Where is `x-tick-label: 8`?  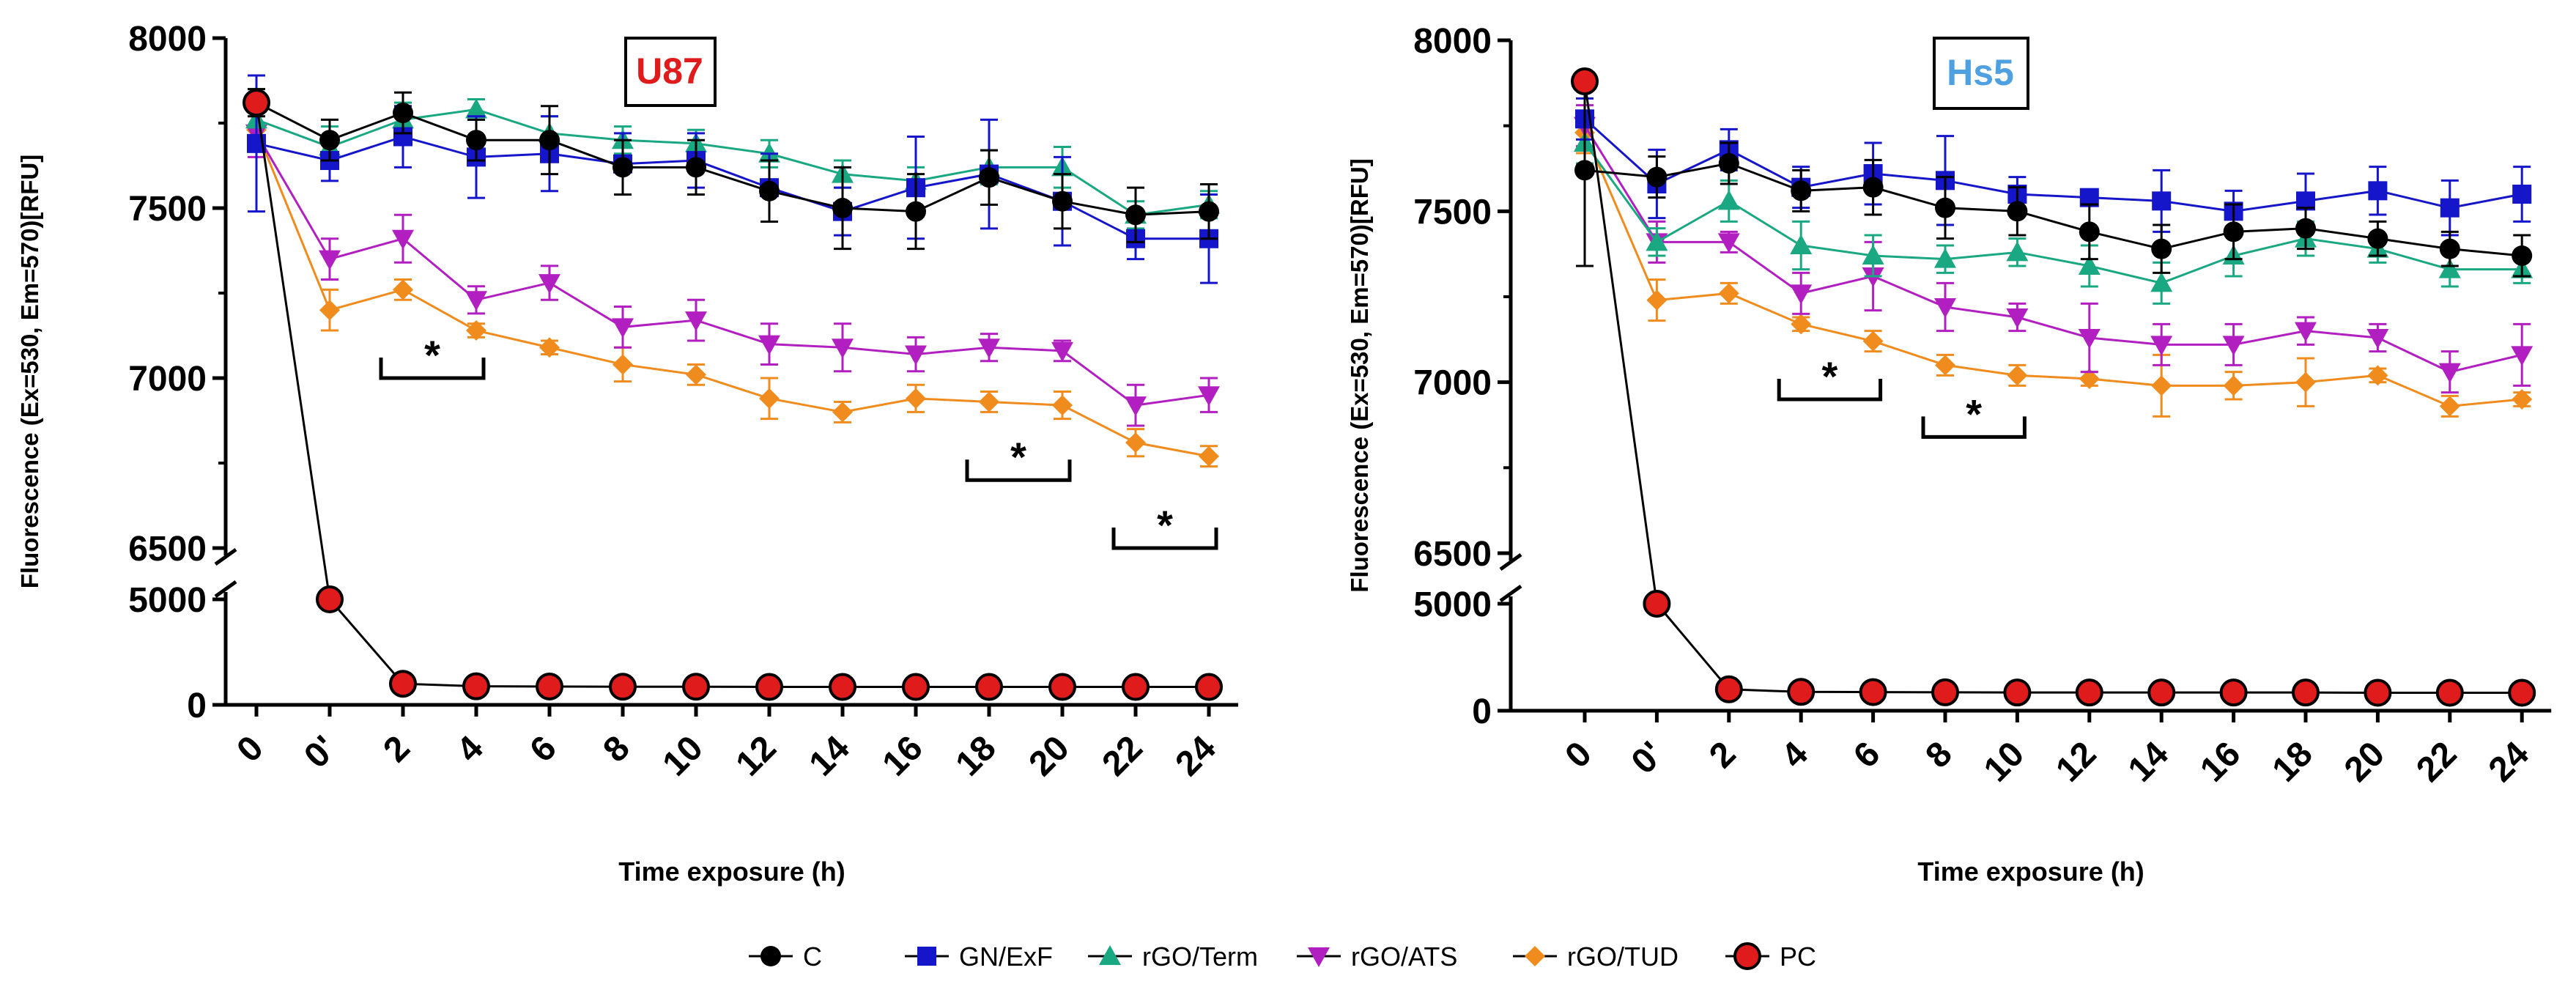
x-tick-label: 8 is located at coordinates (1938, 754).